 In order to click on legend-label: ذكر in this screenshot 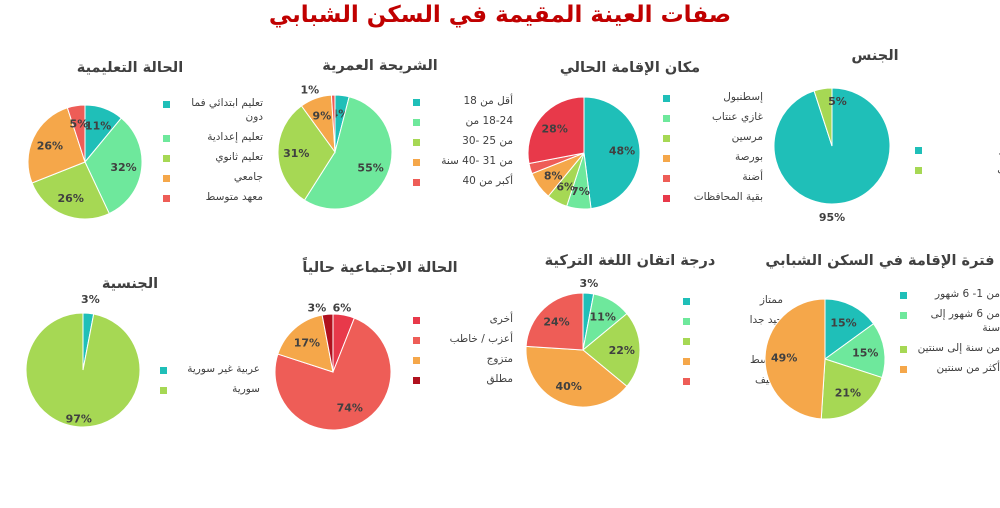, I will do `click(964, 149)`.